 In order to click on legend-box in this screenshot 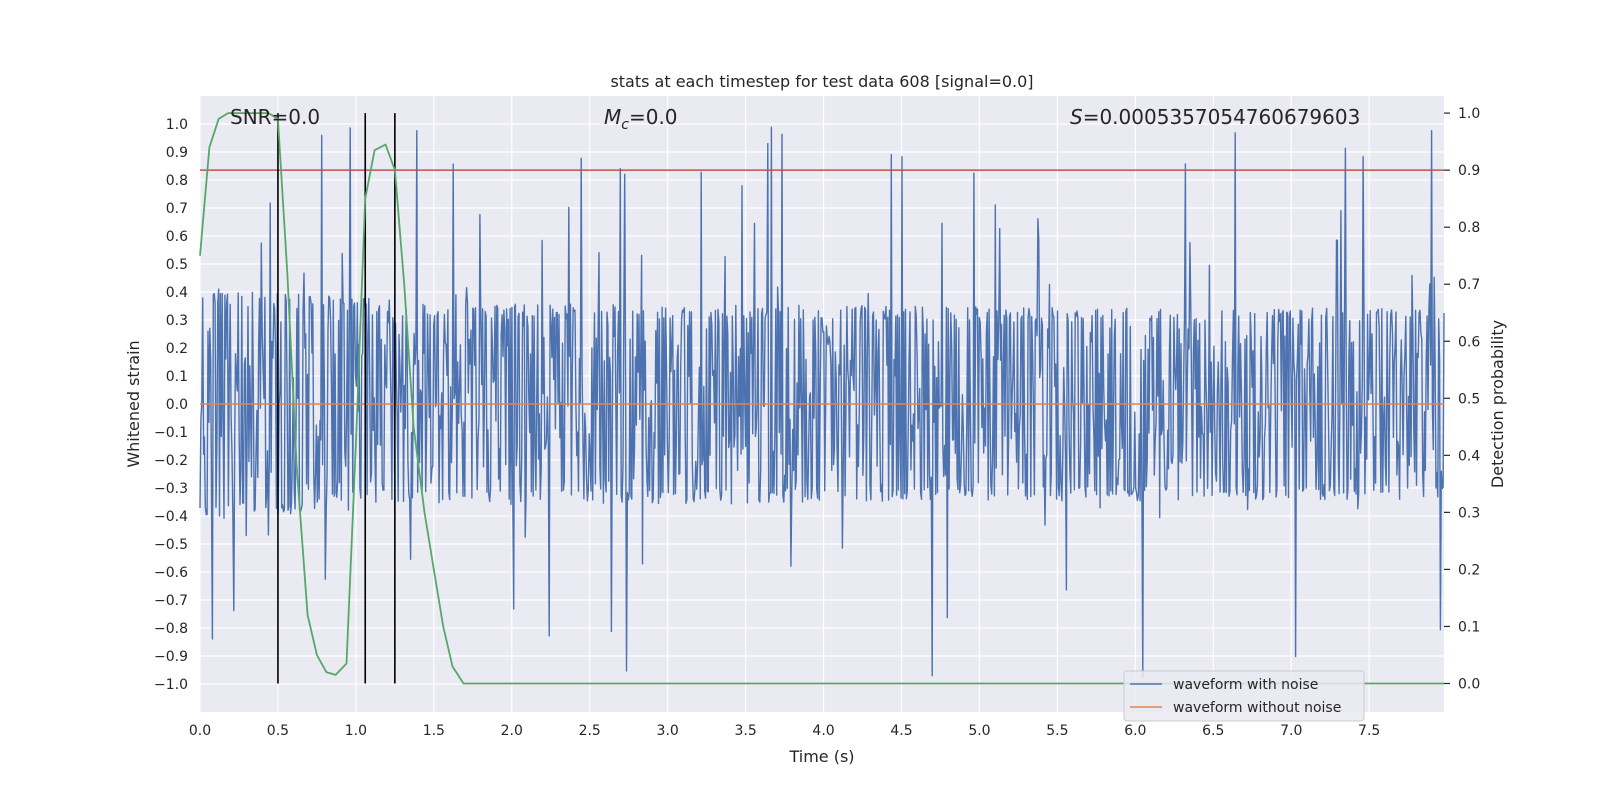, I will do `click(1244, 696)`.